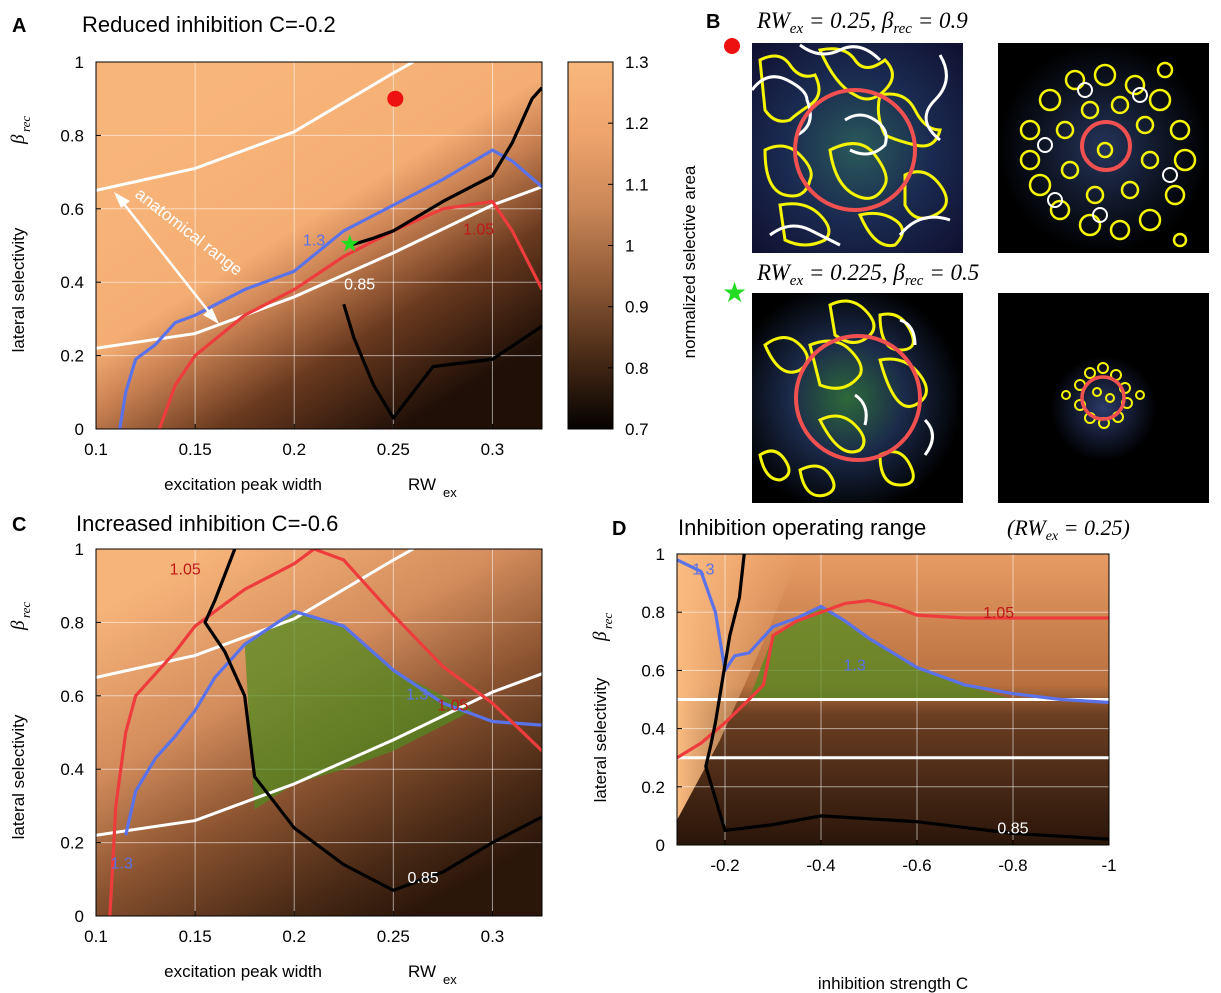  Describe the element at coordinates (600, 739) in the screenshot. I see `panel-d-ylabel: lateral selectivity` at that location.